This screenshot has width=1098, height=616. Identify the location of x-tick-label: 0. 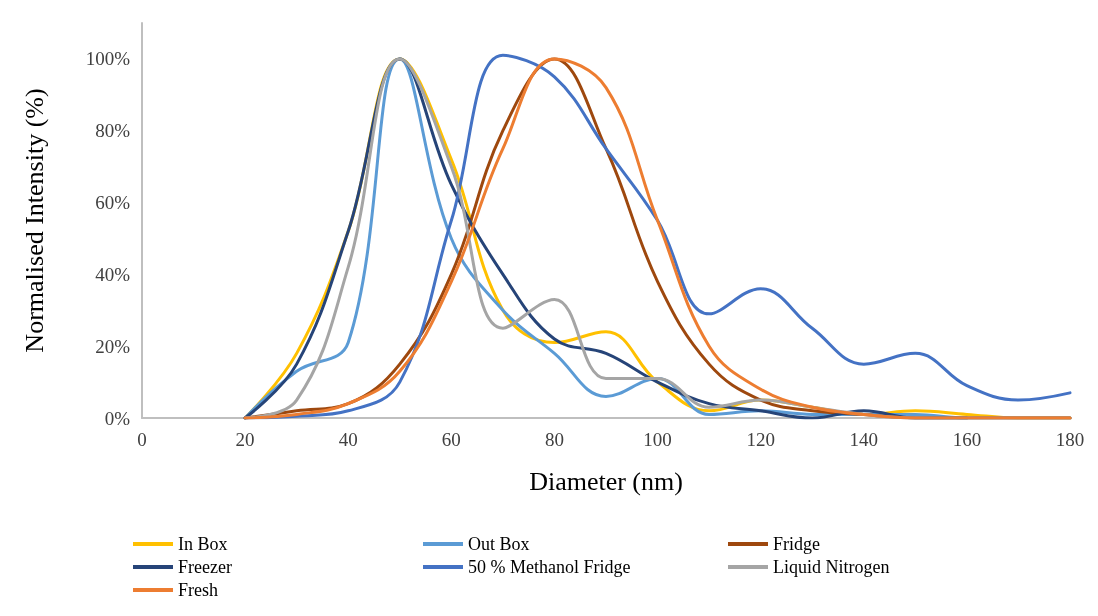
(142, 439).